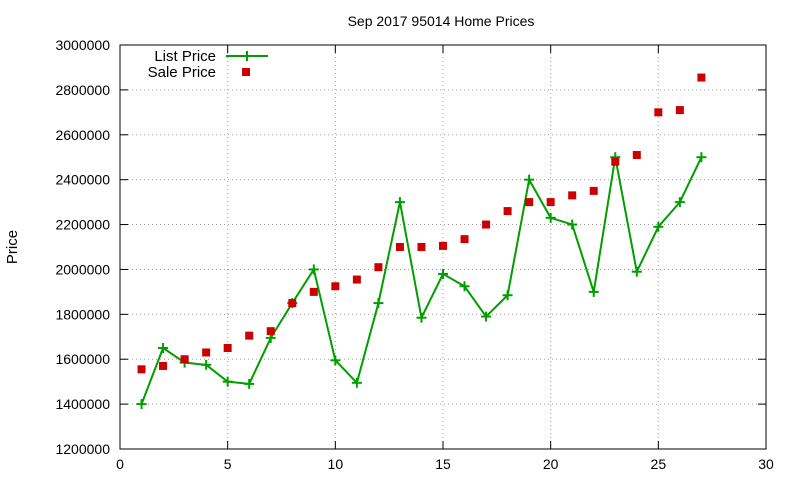 This screenshot has height=480, width=800. I want to click on legend-marker-list-price, so click(247, 56).